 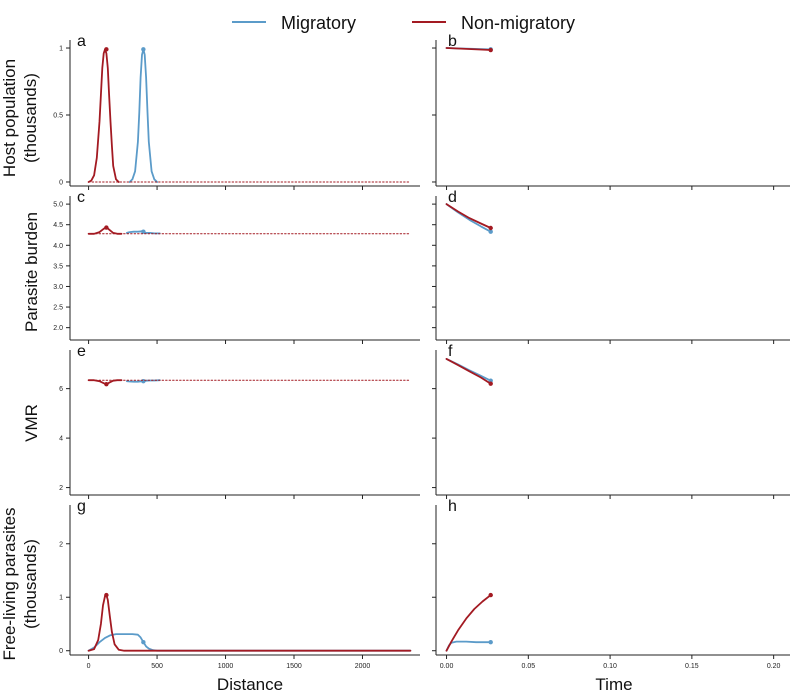 I want to click on legend-migratory-label: Migratory, so click(x=318, y=23).